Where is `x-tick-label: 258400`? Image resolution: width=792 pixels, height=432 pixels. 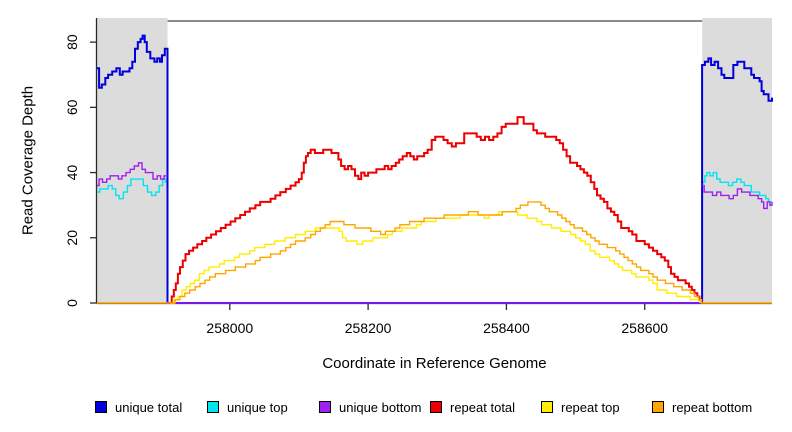 x-tick-label: 258400 is located at coordinates (506, 328).